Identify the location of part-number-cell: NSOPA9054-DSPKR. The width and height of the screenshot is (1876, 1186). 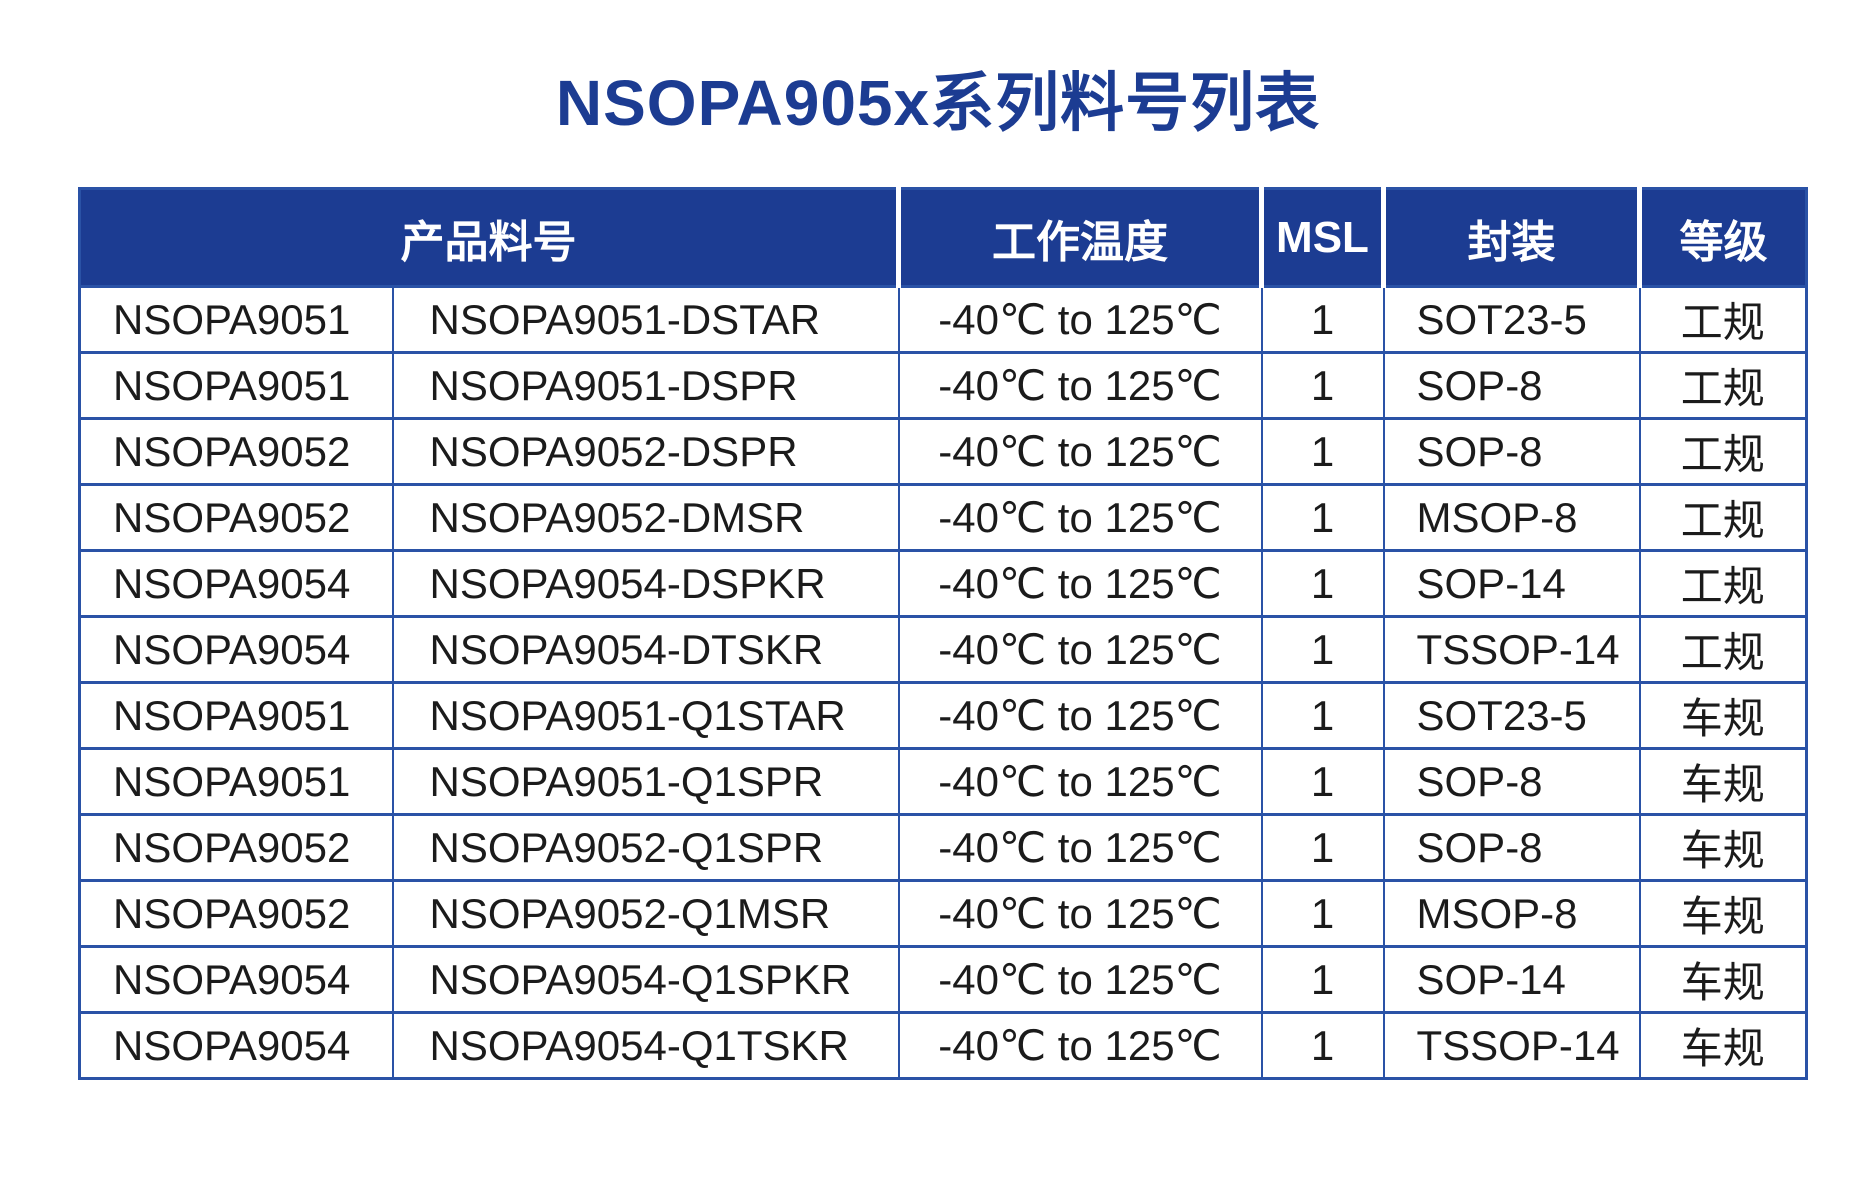
(645, 583).